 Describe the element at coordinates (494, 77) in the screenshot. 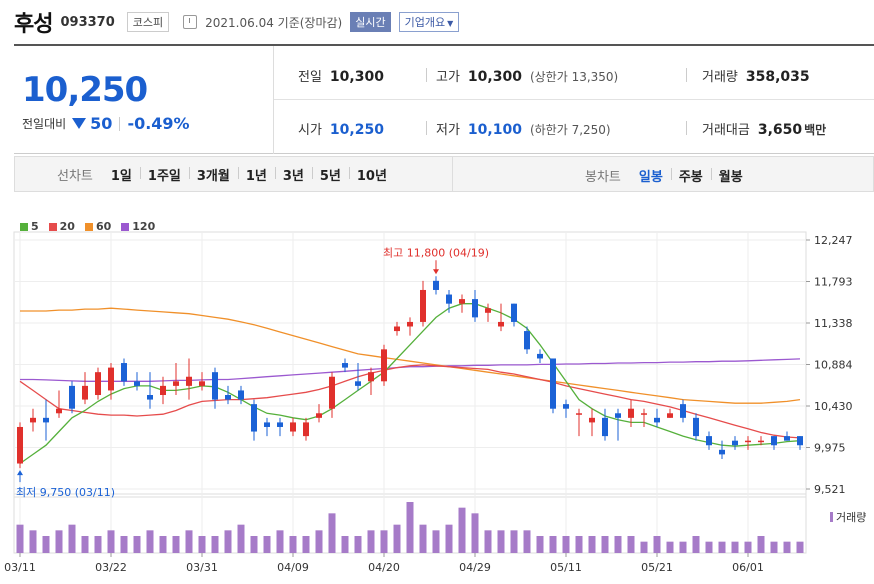

I see `high-value: 10,300` at that location.